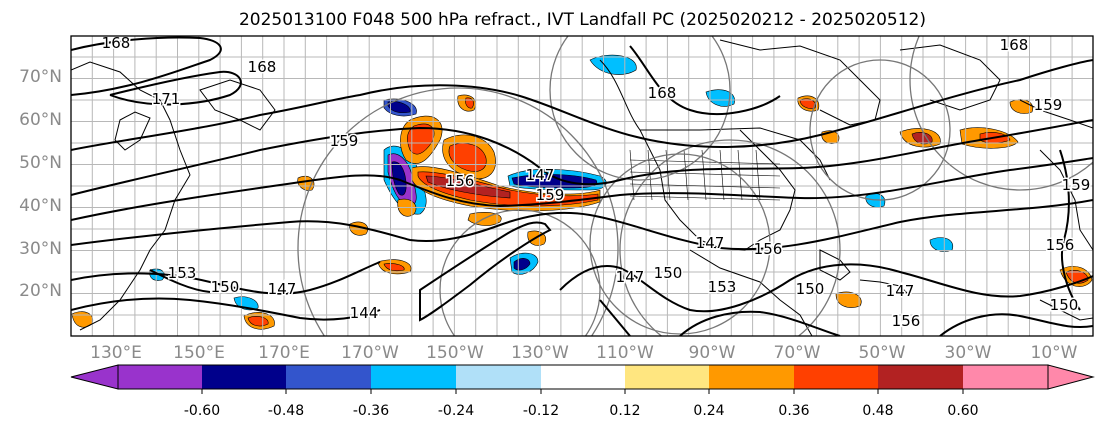 The image size is (1105, 429). I want to click on colorbar-tick-label: 0.24, so click(709, 411).